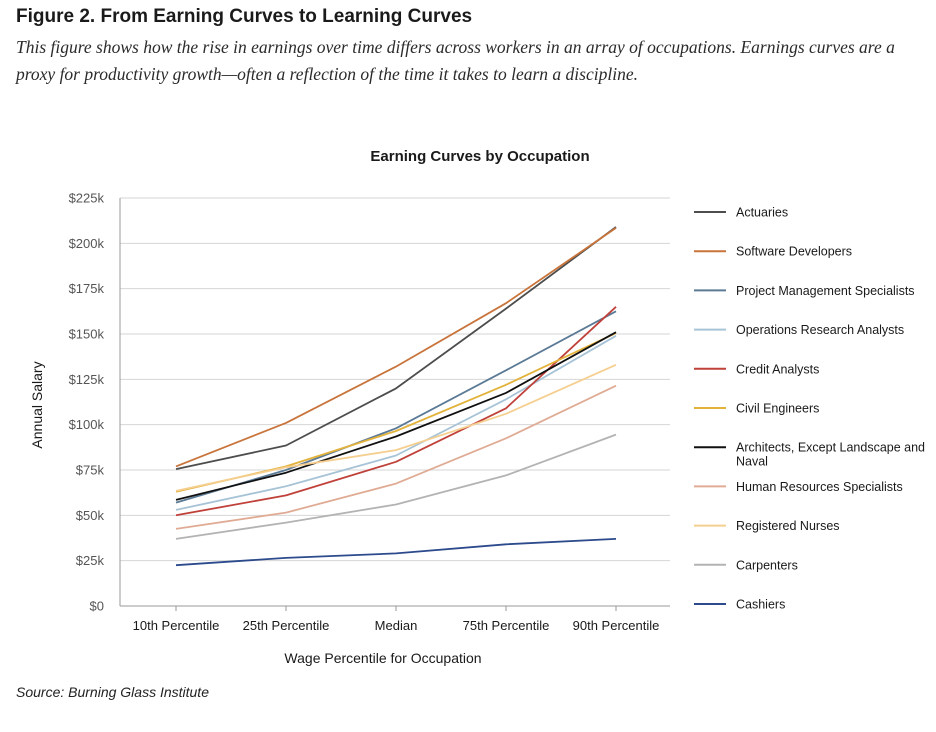 This screenshot has width=936, height=732. I want to click on y-axis-label: Annual Salary, so click(37, 404).